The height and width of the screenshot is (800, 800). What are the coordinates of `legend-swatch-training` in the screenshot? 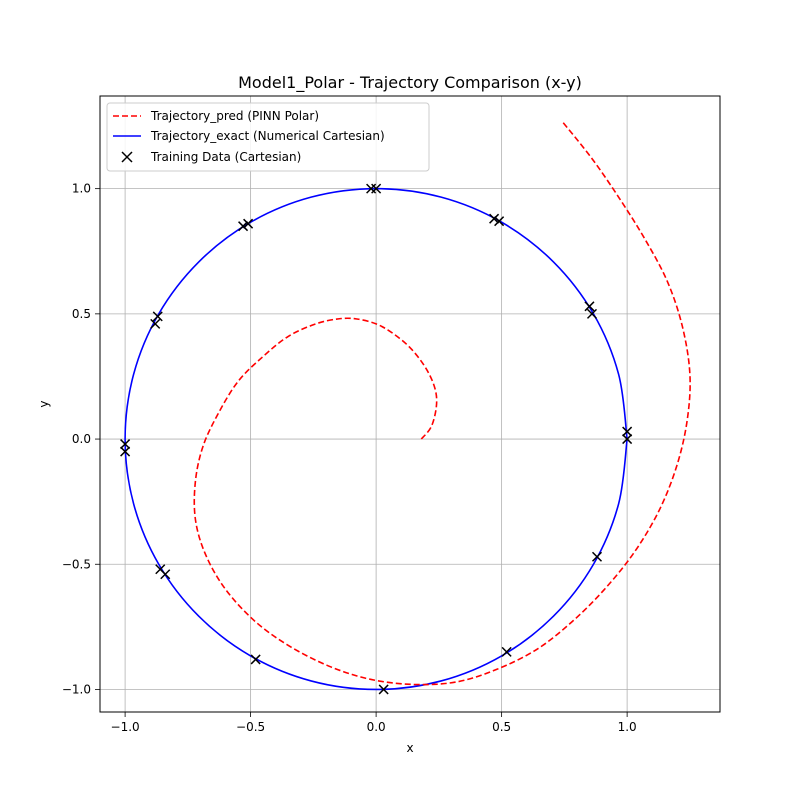 It's located at (127, 157).